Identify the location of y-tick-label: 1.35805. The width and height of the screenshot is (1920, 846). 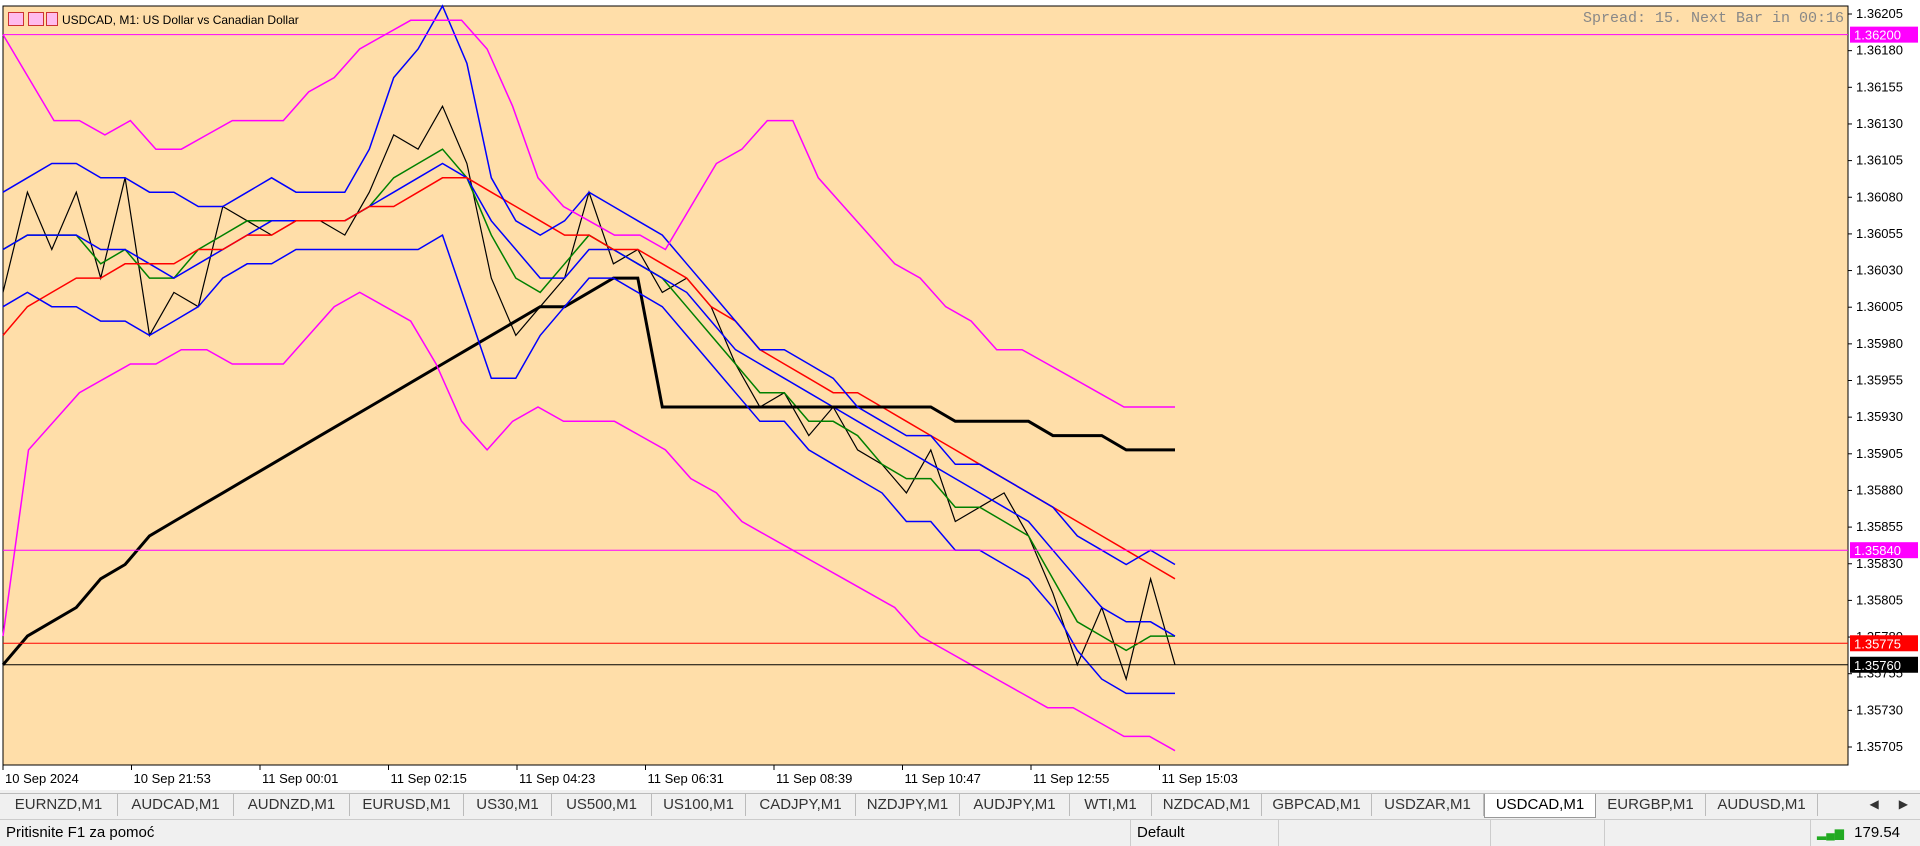
(1879, 599).